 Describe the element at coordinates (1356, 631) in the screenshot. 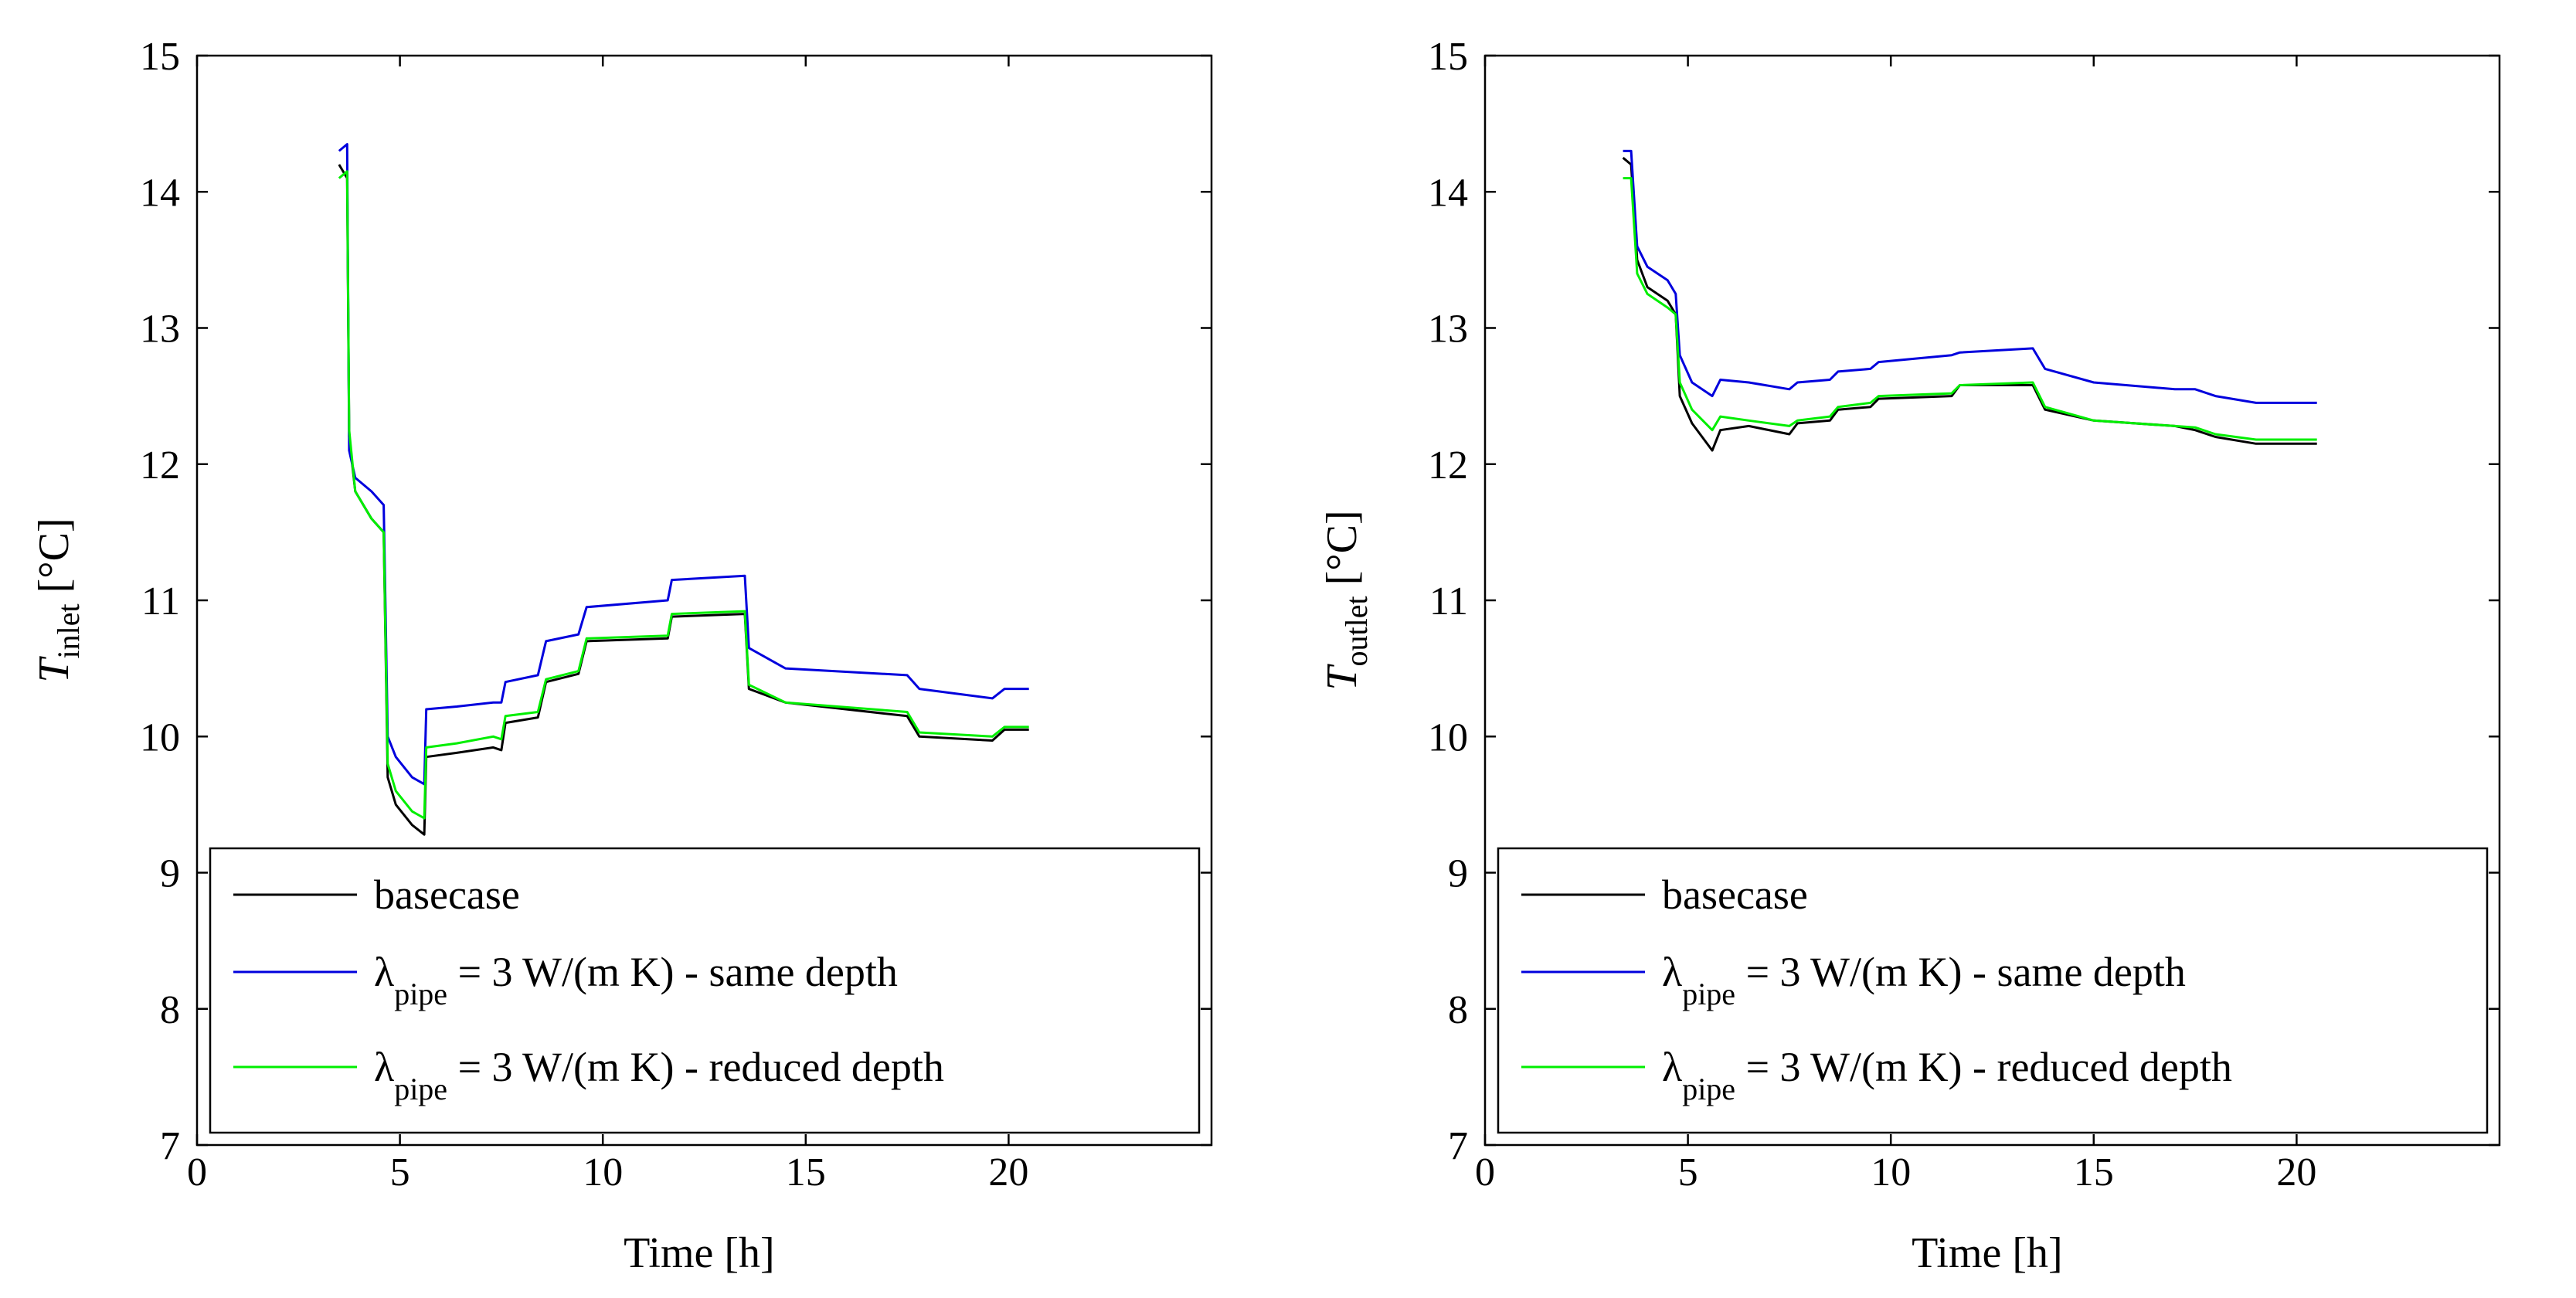

I see `y-axis-label-subscript: outlet` at that location.